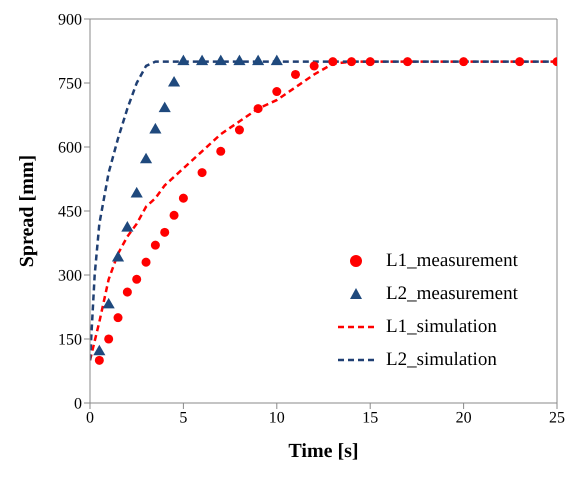  I want to click on y-tick-label: 450, so click(70, 212).